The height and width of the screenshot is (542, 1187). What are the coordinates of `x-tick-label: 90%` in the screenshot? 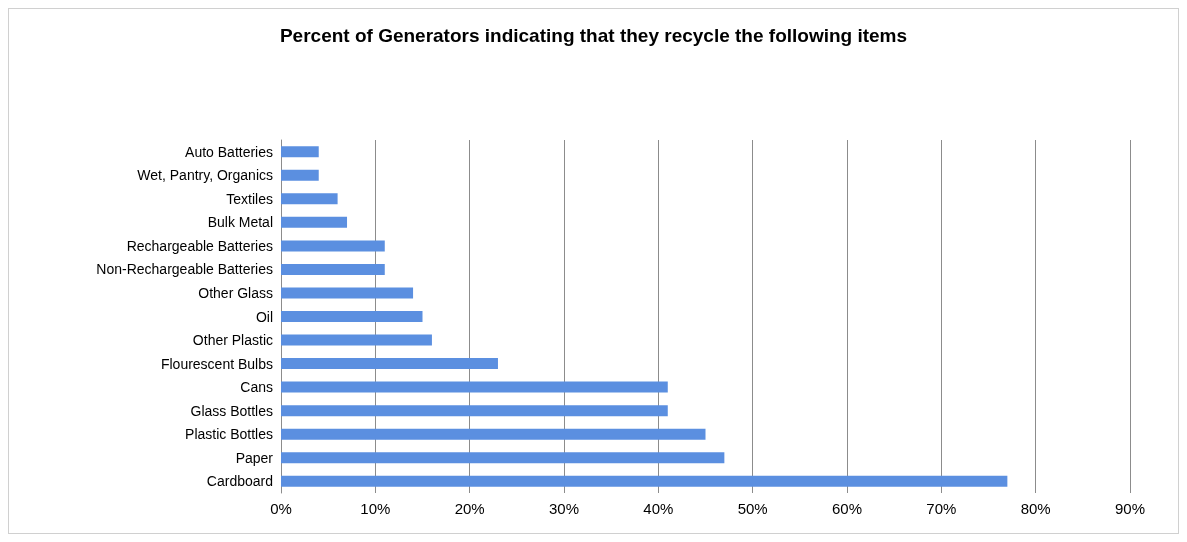 It's located at (1130, 508).